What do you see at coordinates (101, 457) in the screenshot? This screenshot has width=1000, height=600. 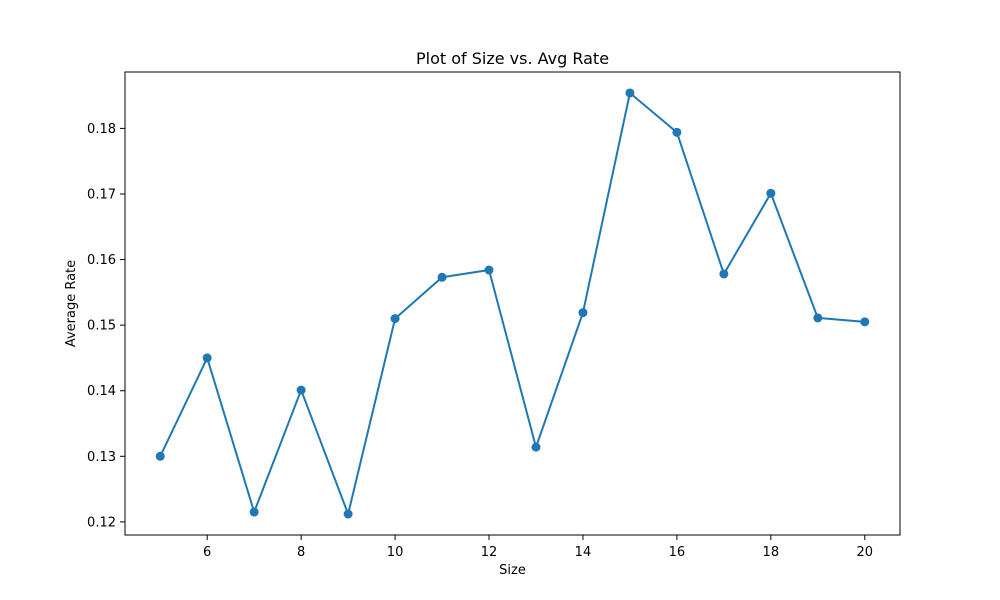 I see `y-tick-label: 0.13` at bounding box center [101, 457].